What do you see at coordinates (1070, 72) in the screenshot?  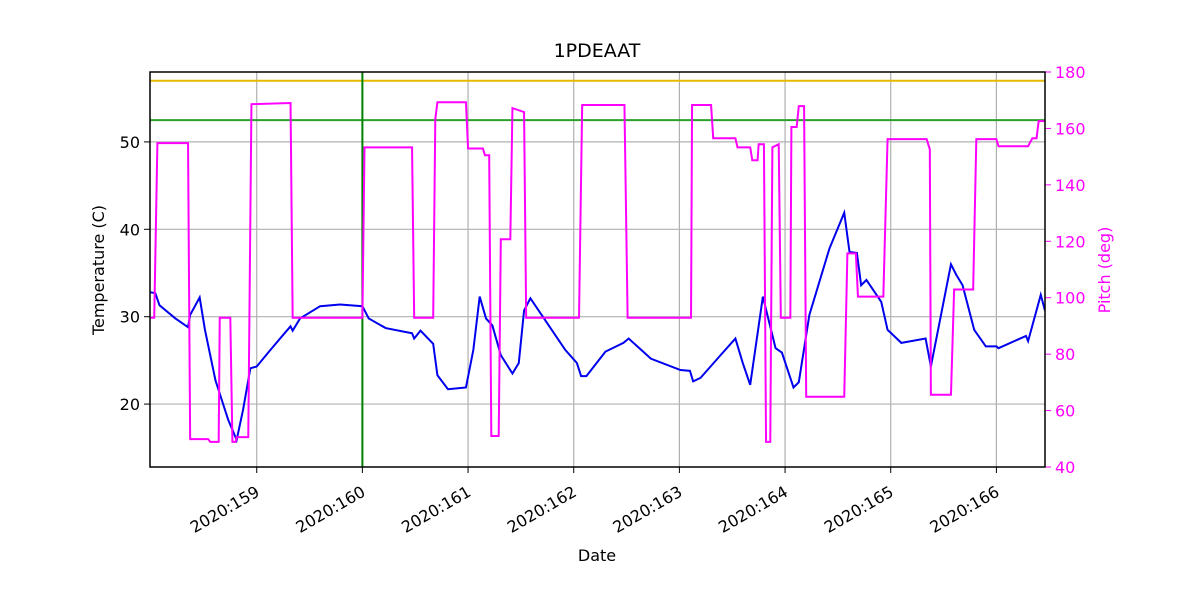 I see `y2-tick-label: 180` at bounding box center [1070, 72].